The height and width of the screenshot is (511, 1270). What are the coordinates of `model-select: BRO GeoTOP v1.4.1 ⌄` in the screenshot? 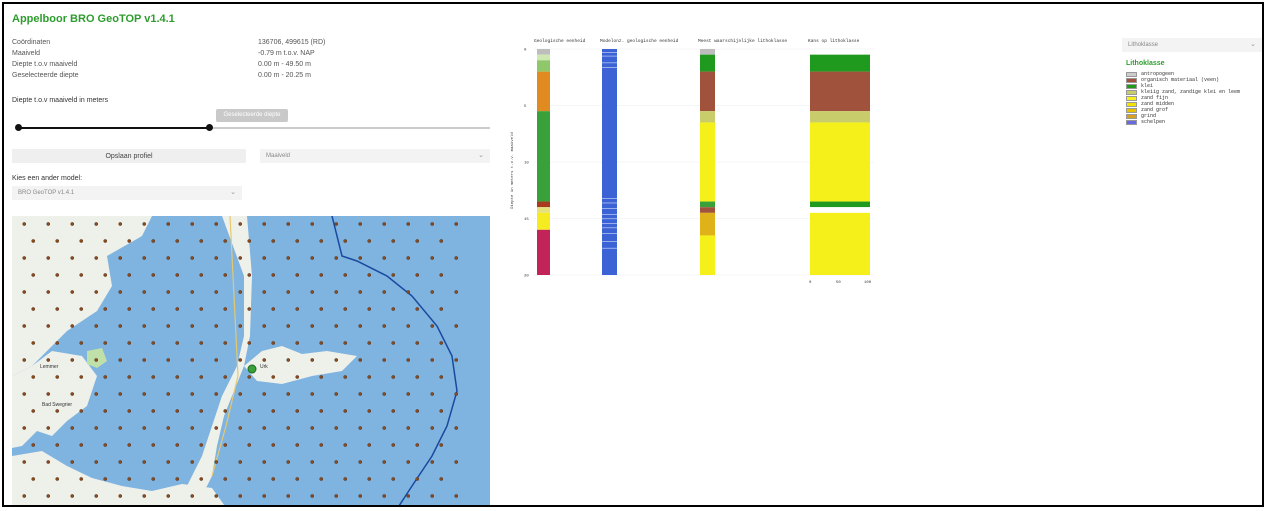 It's located at (127, 193).